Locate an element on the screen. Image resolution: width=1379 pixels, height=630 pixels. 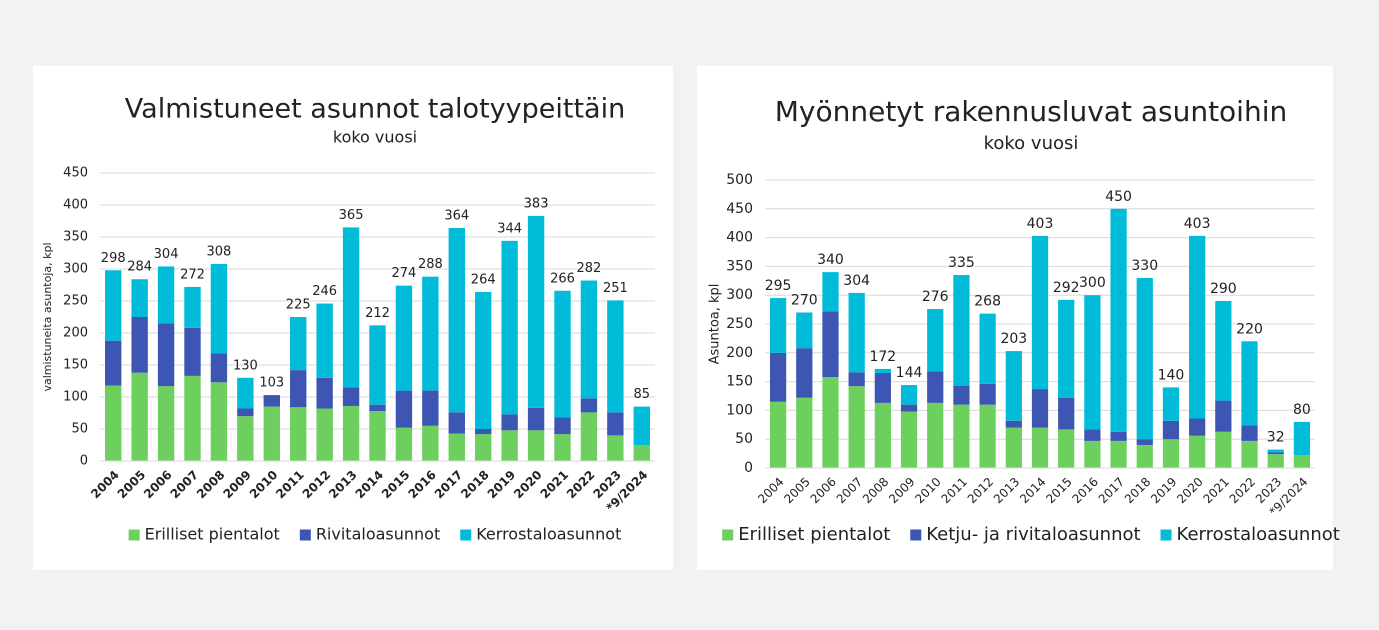
y-tick-label: 300 is located at coordinates (739, 295).